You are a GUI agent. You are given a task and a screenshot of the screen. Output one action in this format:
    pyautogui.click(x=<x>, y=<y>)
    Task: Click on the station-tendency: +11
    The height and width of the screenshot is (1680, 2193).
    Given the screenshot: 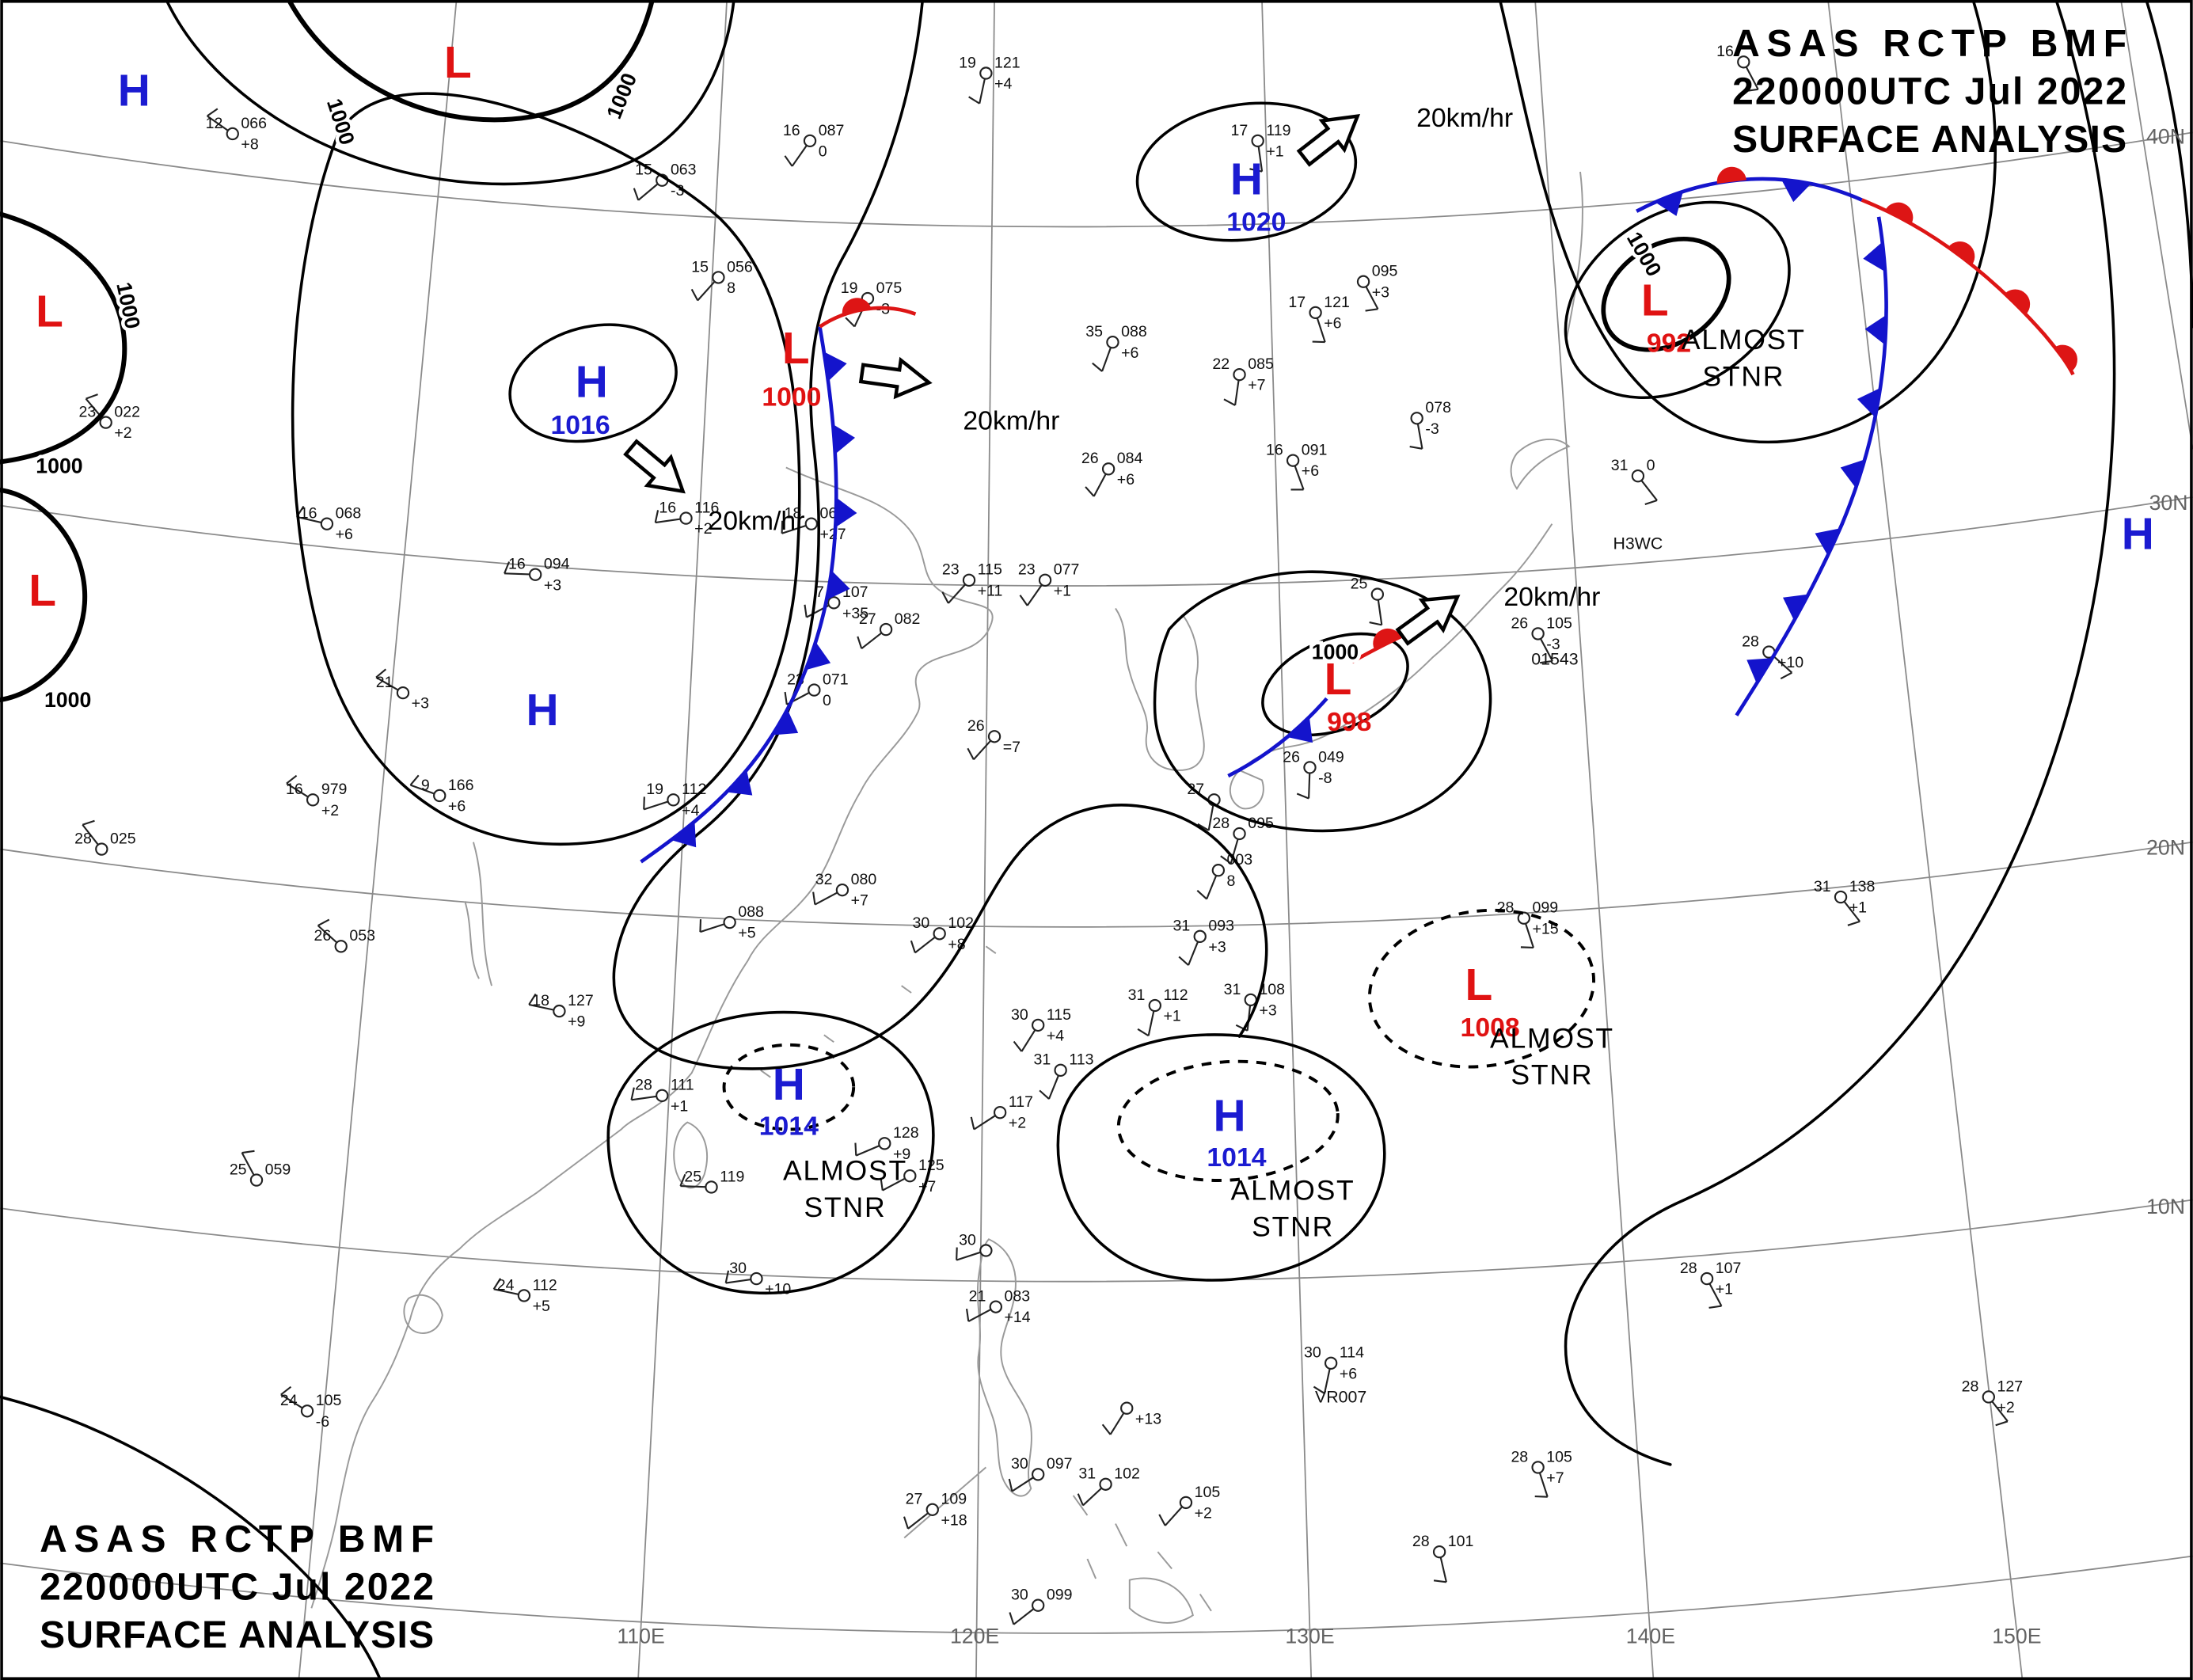 What is the action you would take?
    pyautogui.click(x=991, y=590)
    